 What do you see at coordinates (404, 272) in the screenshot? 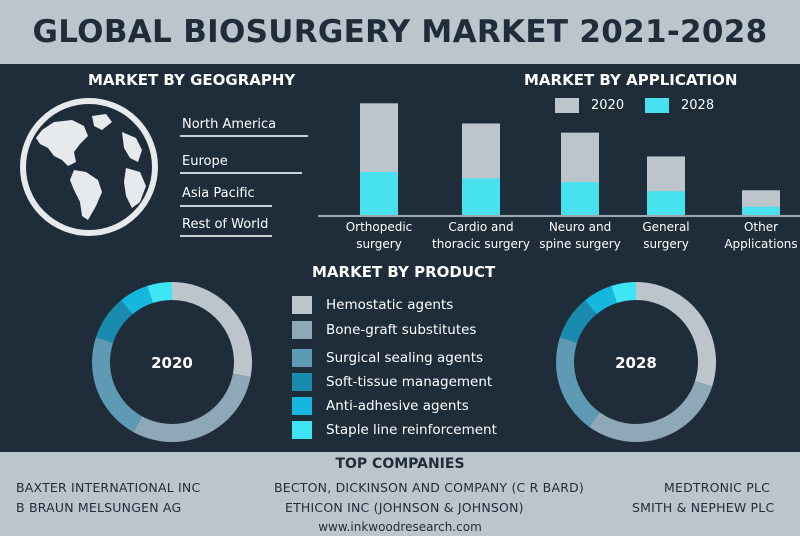
I see `product-heading: MARKET BY PRODUCT` at bounding box center [404, 272].